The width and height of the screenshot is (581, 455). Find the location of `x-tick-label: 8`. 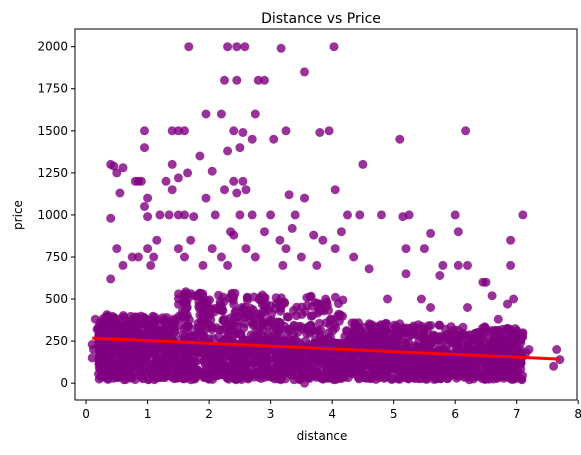

x-tick-label: 8 is located at coordinates (577, 414).